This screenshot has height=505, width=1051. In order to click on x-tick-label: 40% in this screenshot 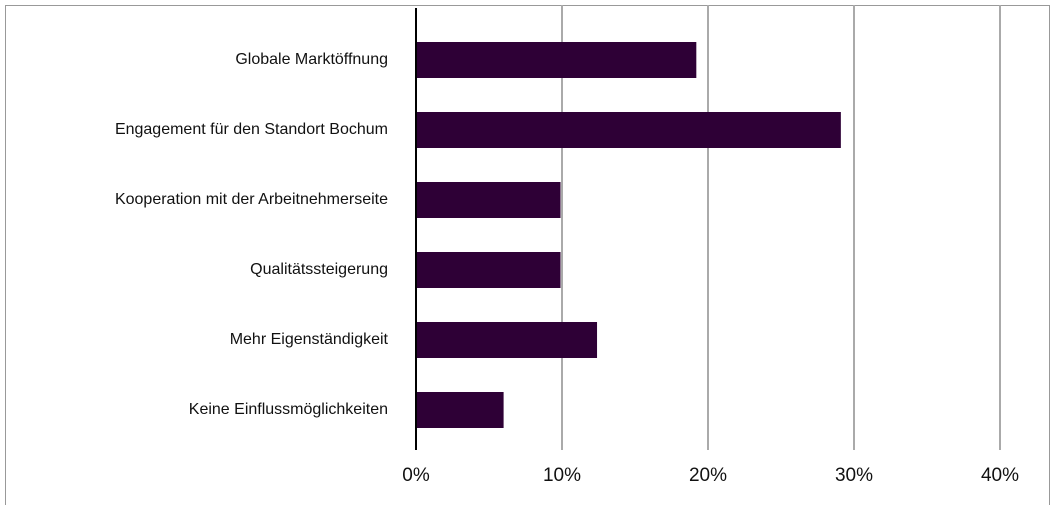, I will do `click(1000, 475)`.